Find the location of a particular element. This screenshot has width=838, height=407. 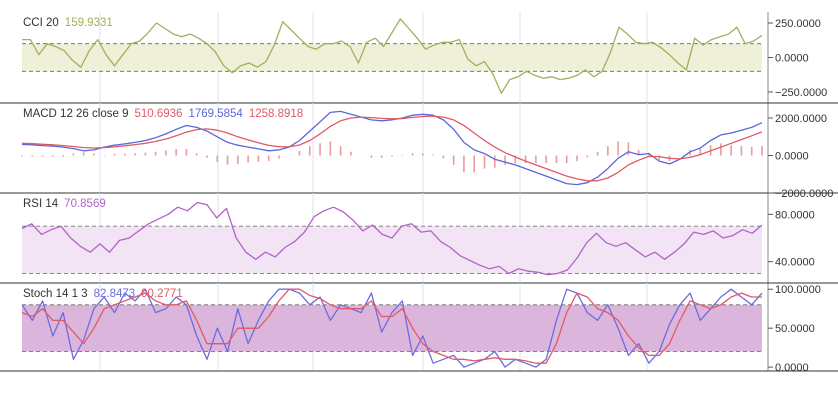

panel-value: 70.8569 is located at coordinates (85, 204).